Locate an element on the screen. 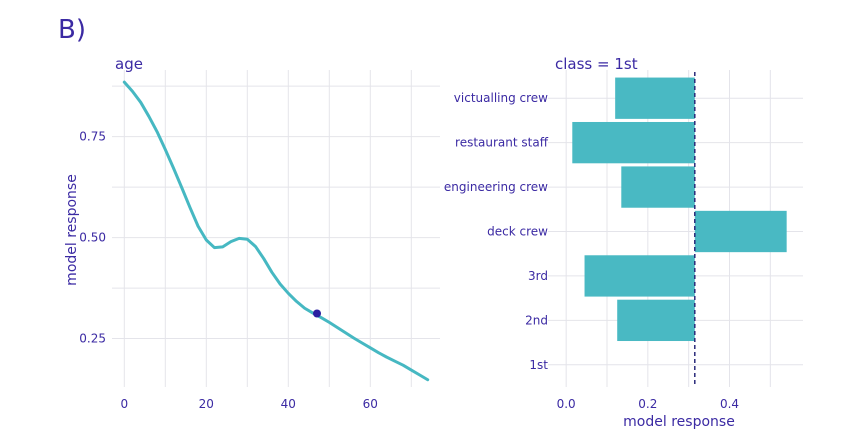  right-x-tick-label: 0.2 is located at coordinates (647, 404).